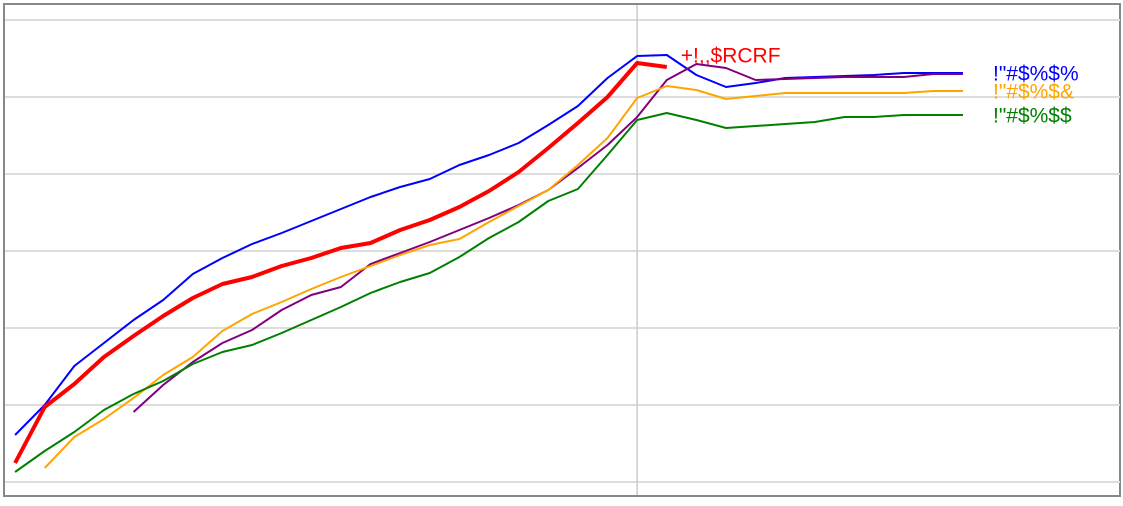  Describe the element at coordinates (1036, 74) in the screenshot. I see `series-label: !"#$%$%` at that location.